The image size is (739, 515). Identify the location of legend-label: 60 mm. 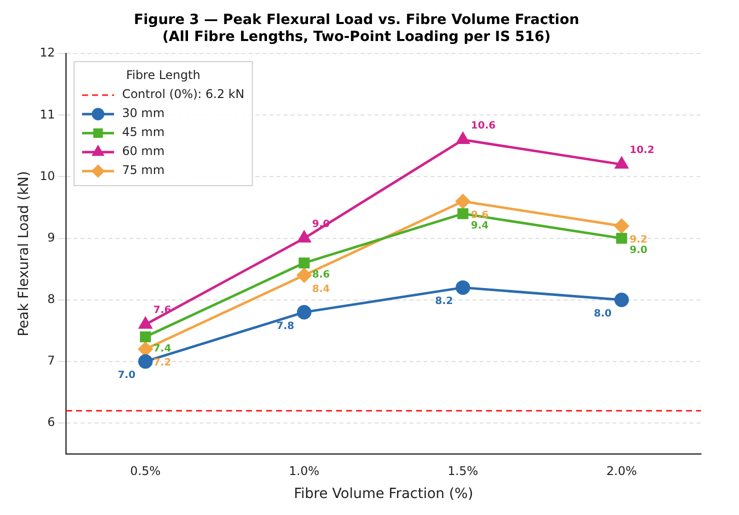
(143, 151).